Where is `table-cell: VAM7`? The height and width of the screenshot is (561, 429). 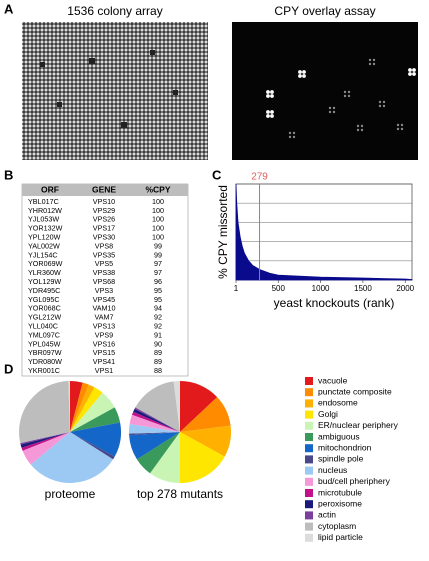
table-cell: VAM7 is located at coordinates (103, 317).